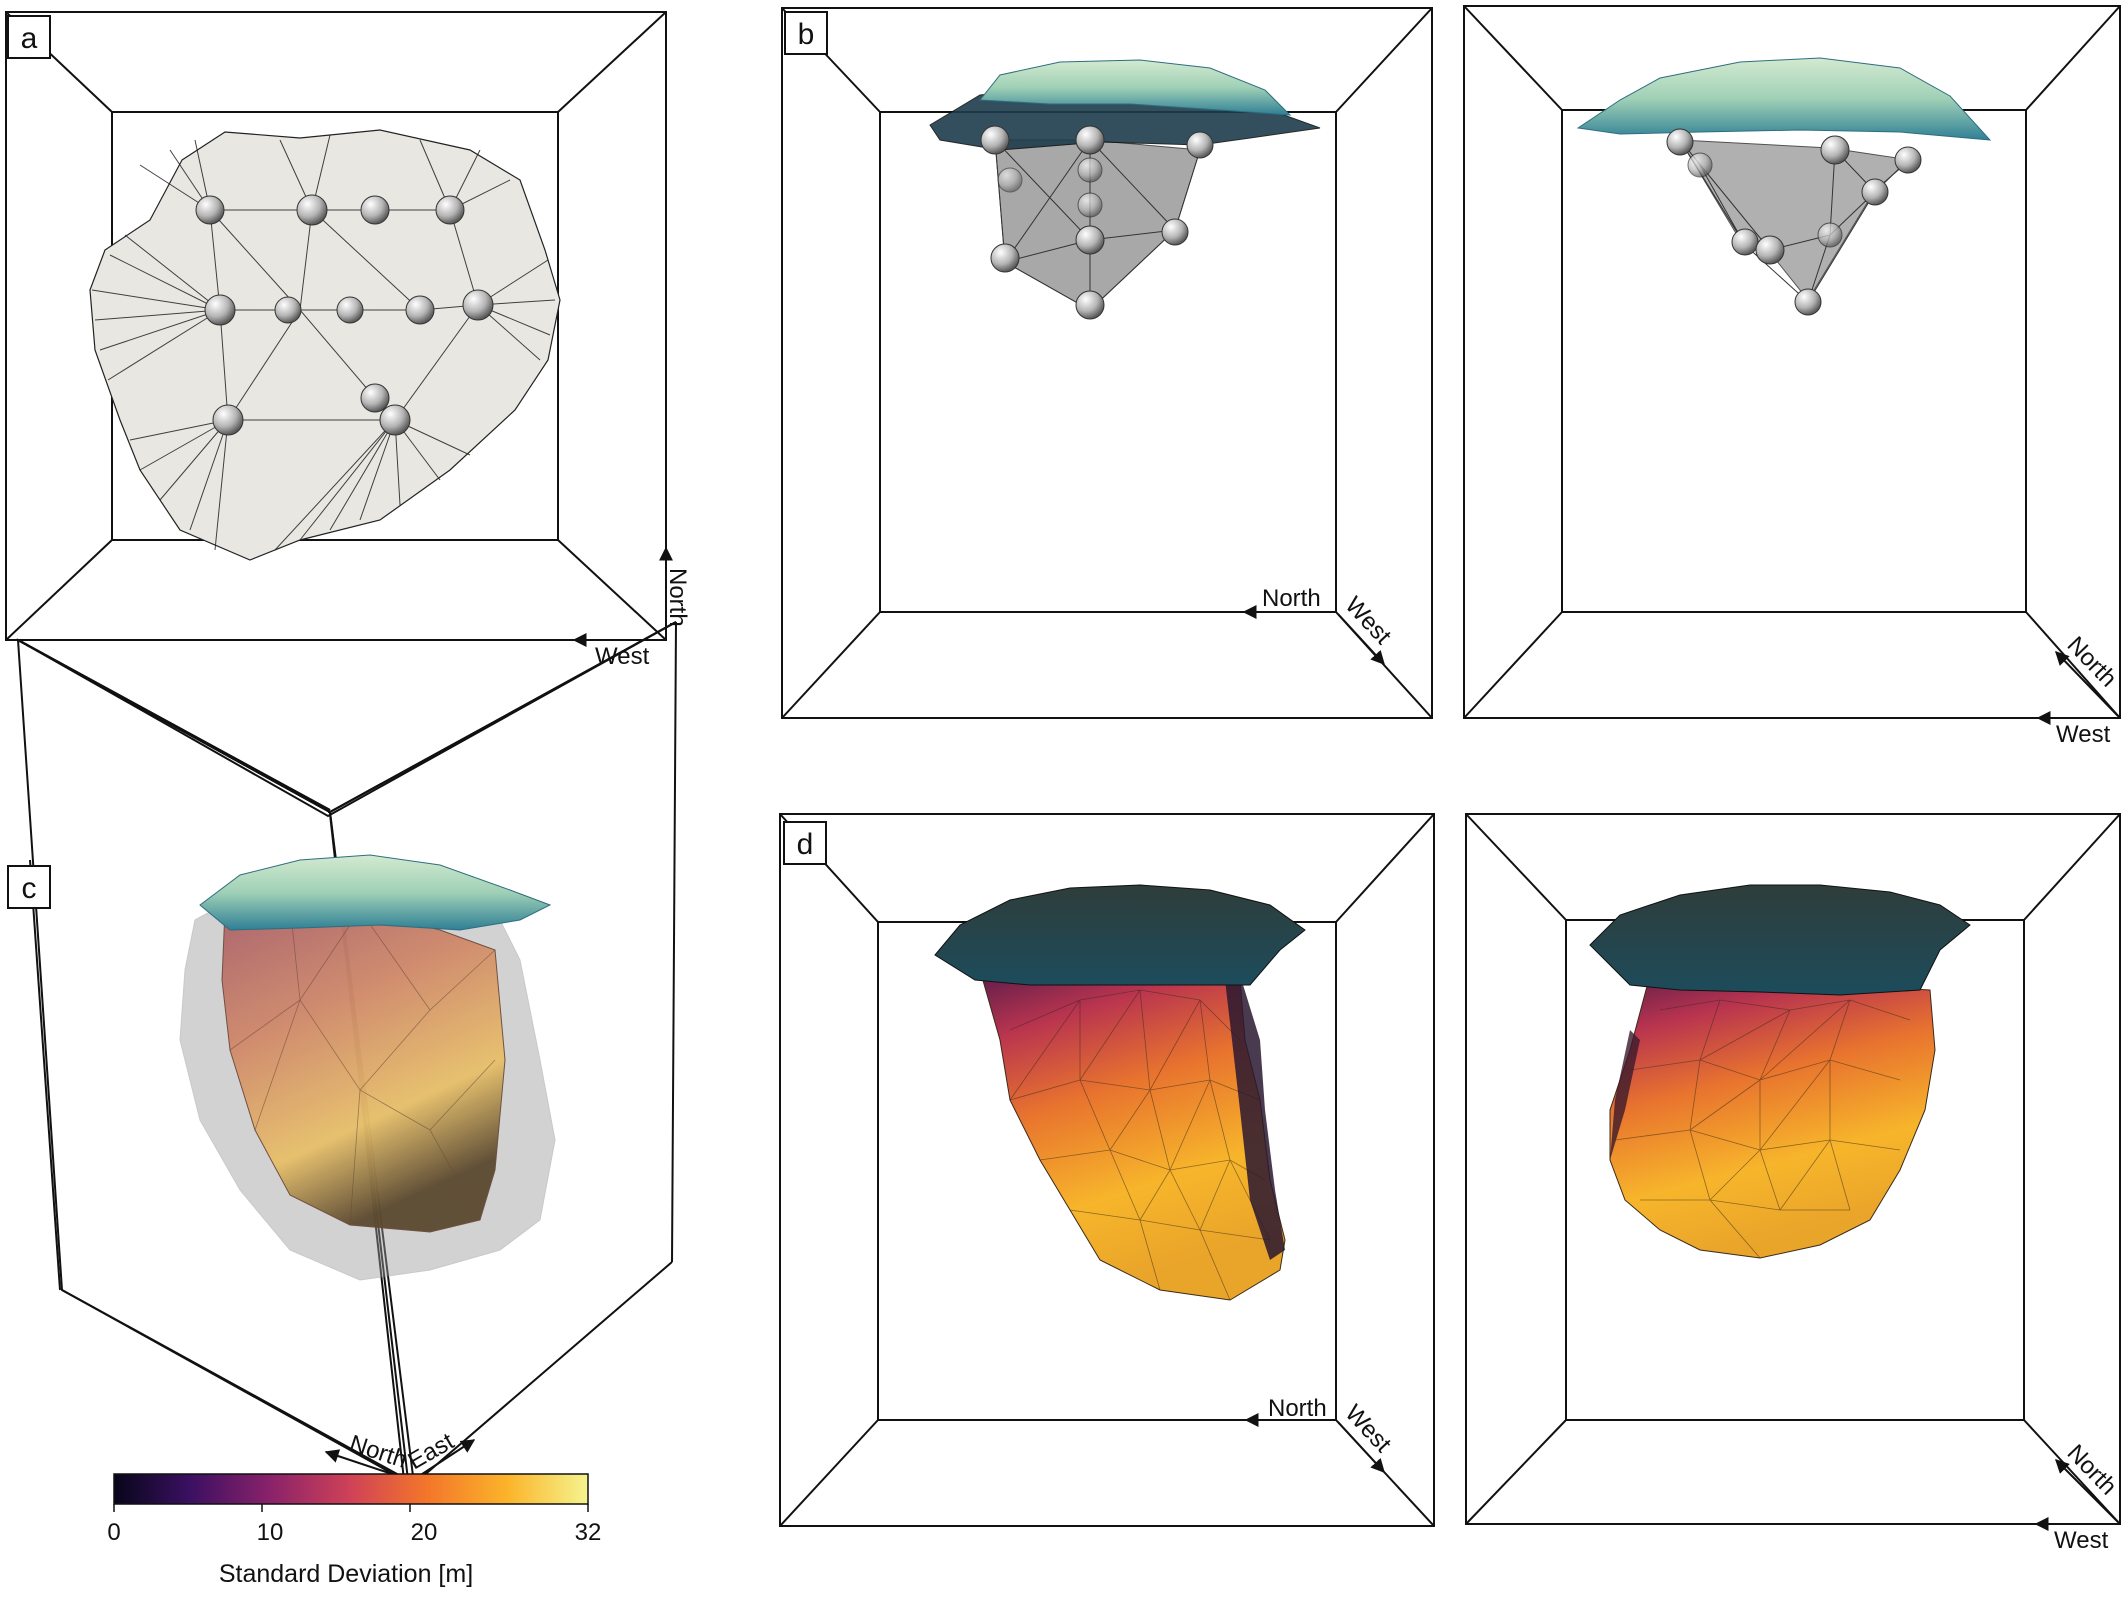 The image size is (2128, 1612). I want to click on panel-d-right-west-label: West, so click(2081, 1540).